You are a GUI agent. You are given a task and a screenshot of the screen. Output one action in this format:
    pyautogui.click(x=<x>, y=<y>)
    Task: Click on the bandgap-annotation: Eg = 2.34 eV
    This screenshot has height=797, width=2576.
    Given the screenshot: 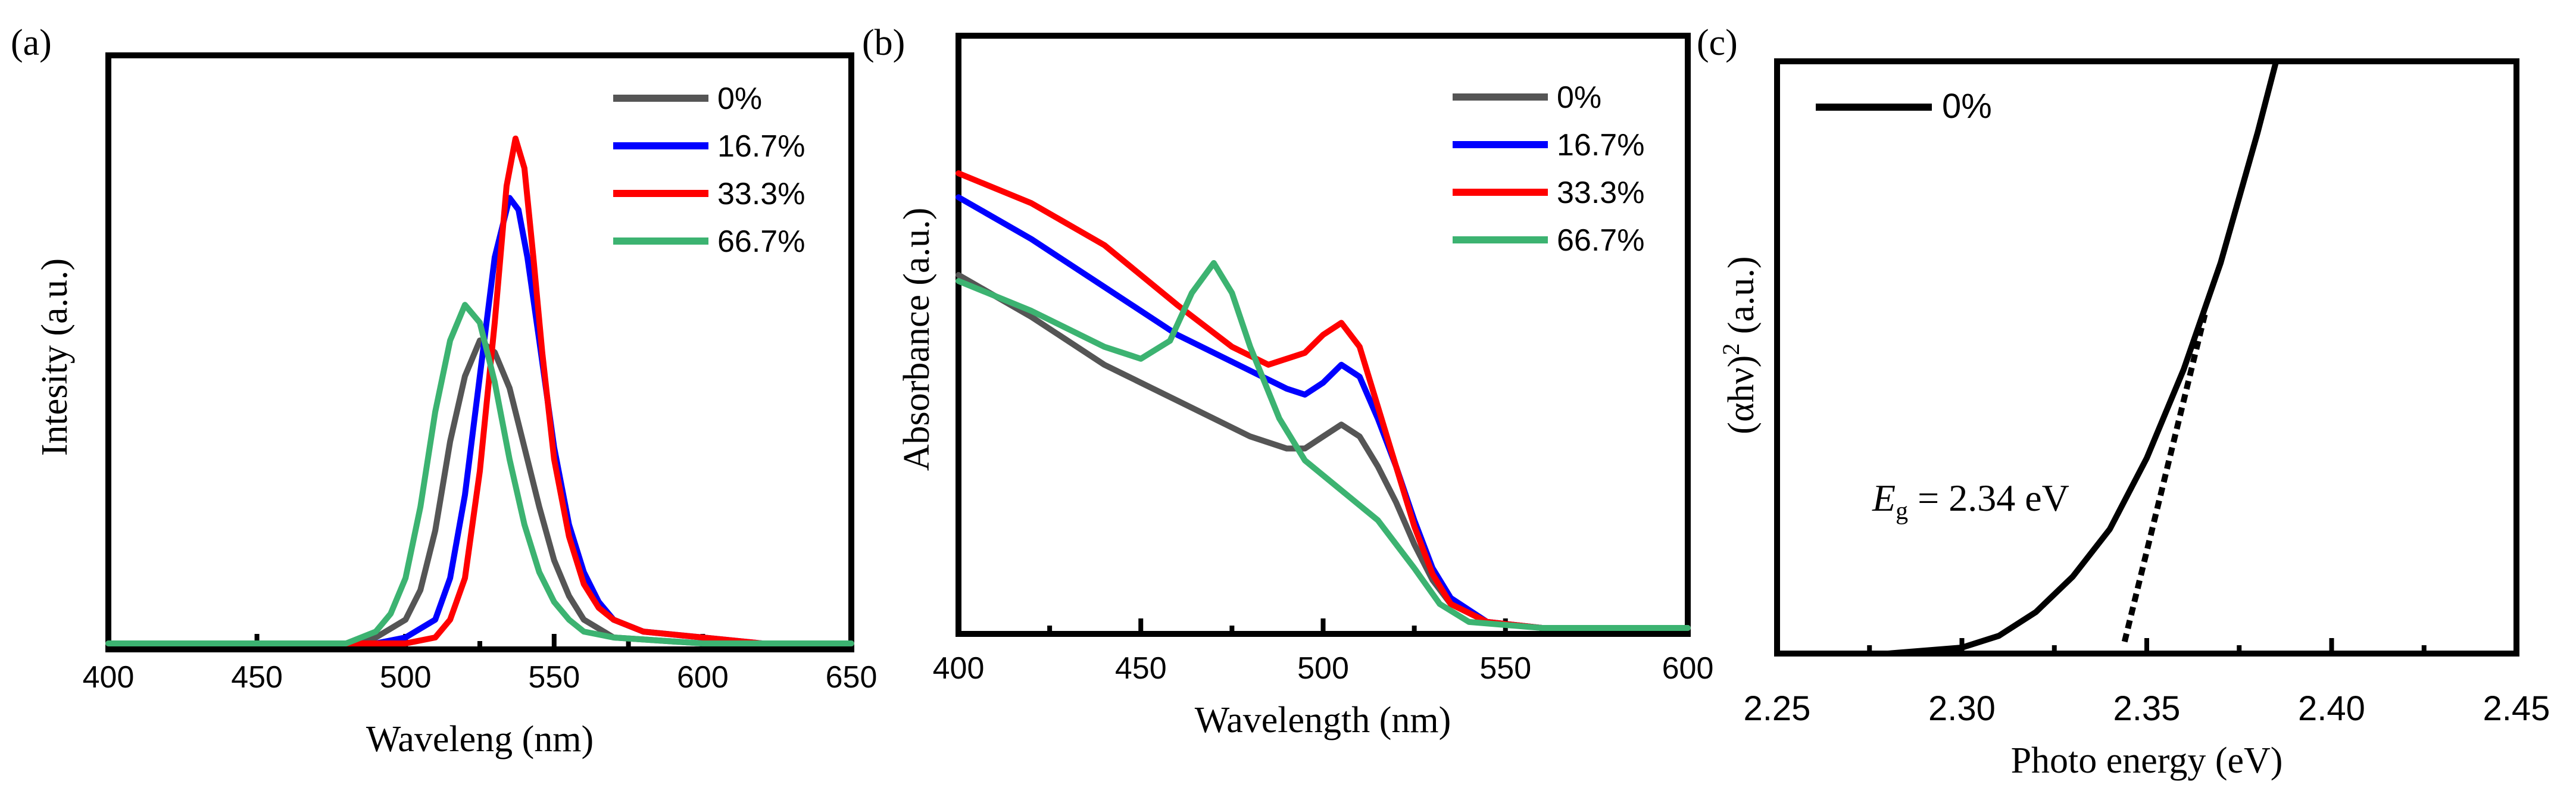 What is the action you would take?
    pyautogui.click(x=1970, y=501)
    